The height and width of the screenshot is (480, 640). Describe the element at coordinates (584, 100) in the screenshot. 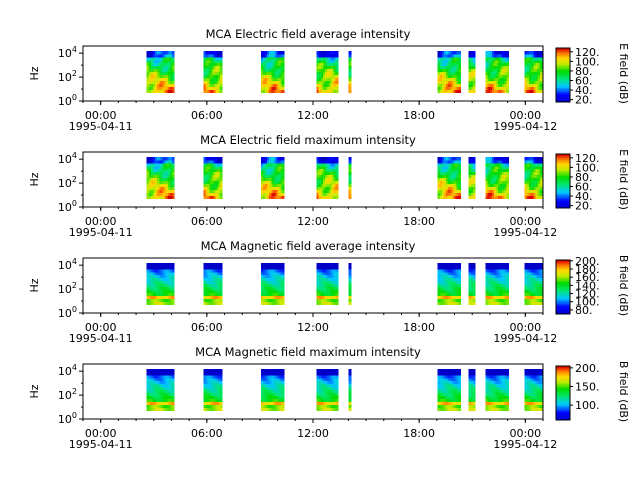

I see `colorbar-tick-label: 20.` at that location.